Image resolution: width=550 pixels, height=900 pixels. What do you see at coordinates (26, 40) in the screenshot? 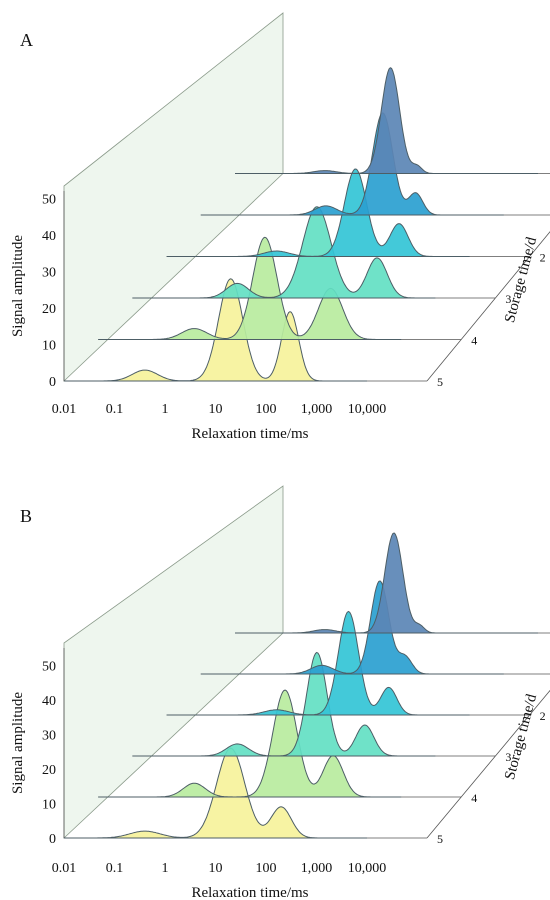
I see `panel-label: A` at bounding box center [26, 40].